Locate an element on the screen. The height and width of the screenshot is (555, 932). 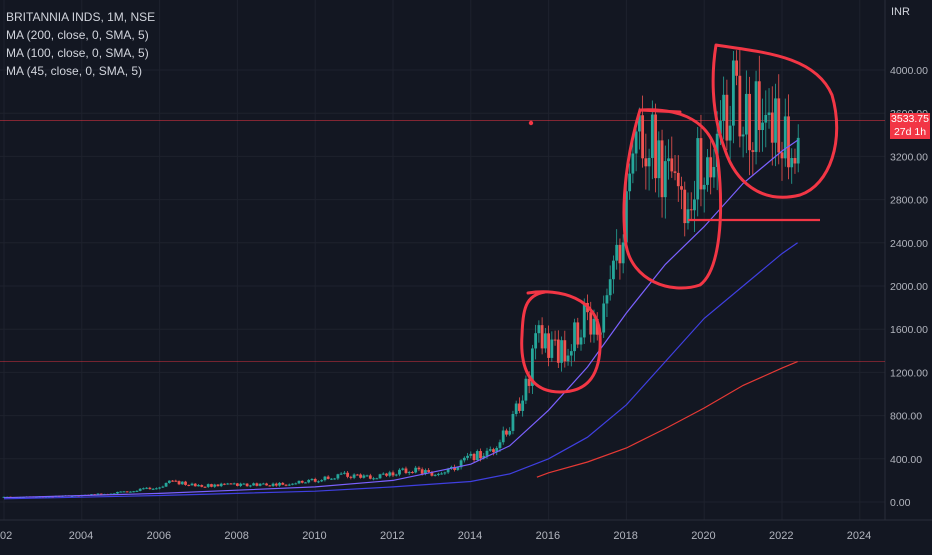
time-tick-label: 2018 is located at coordinates (625, 536).